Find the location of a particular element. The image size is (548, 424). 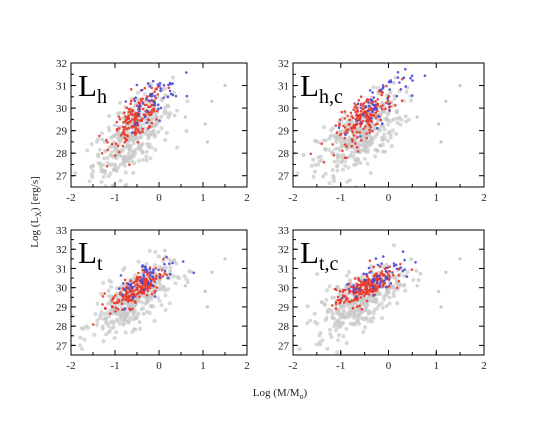

y-tick-label: 28 is located at coordinates (62, 154).